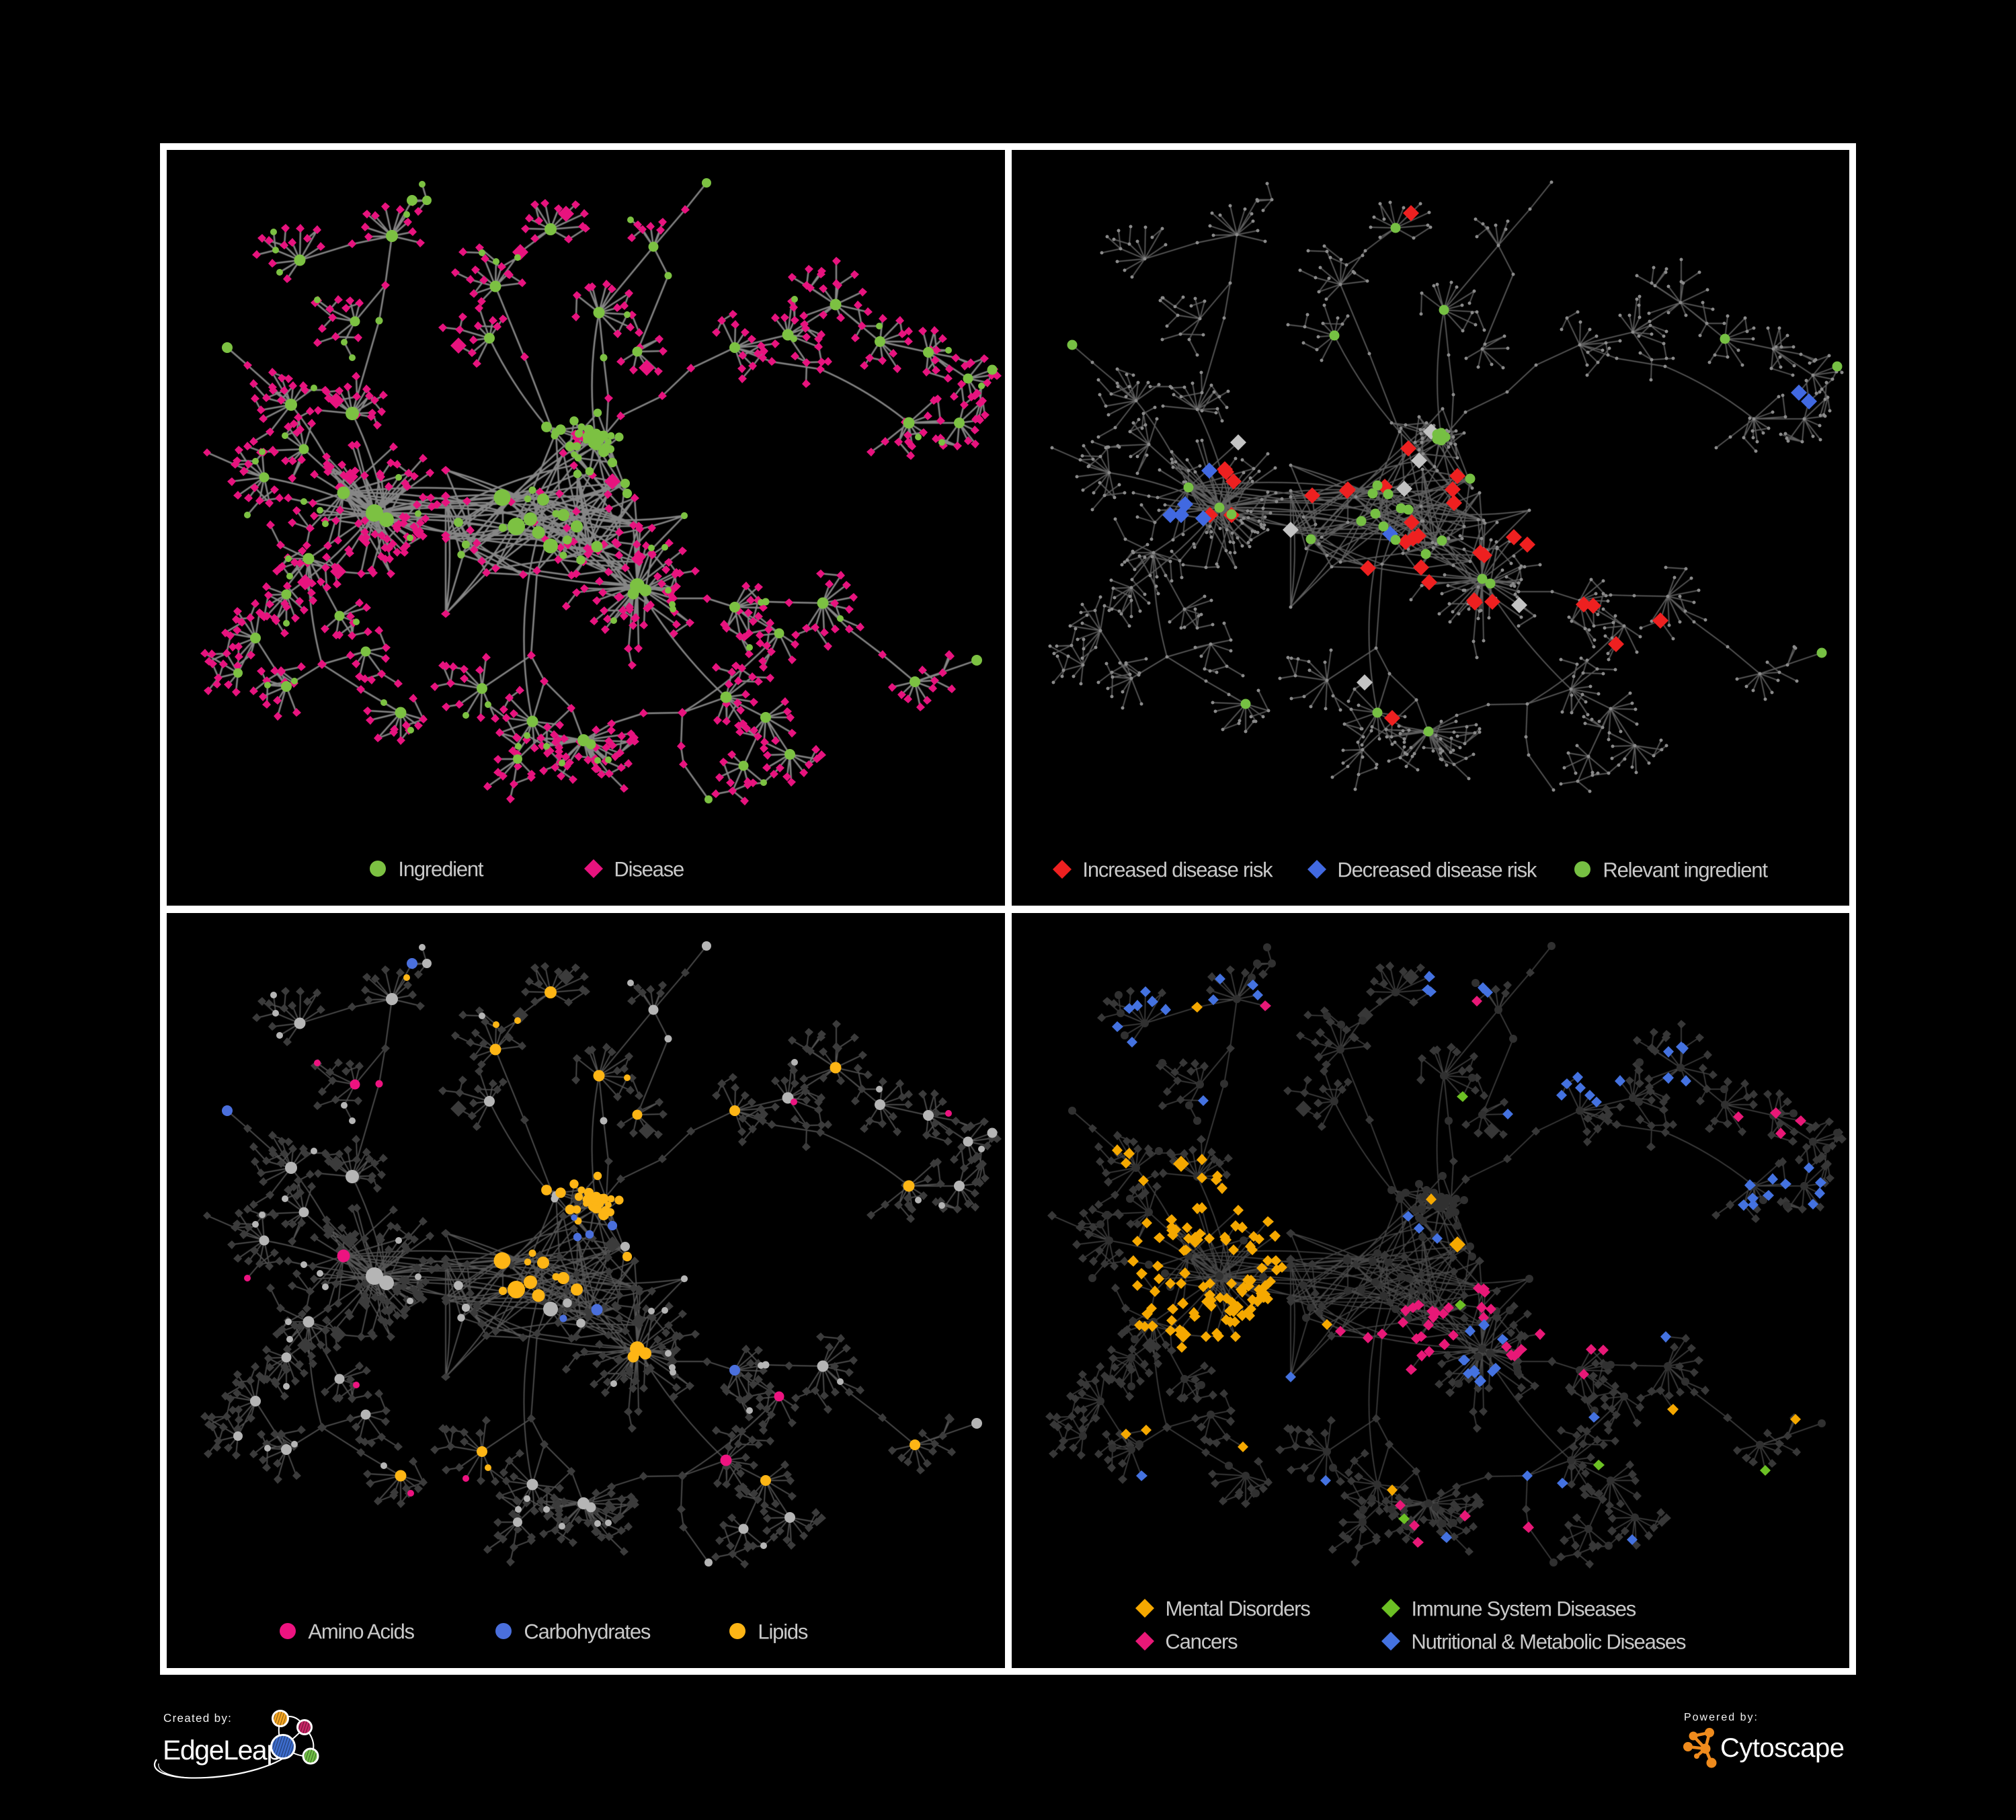 The image size is (2016, 1820). Describe the element at coordinates (1237, 1608) in the screenshot. I see `svg-text: Mental Disorders` at that location.